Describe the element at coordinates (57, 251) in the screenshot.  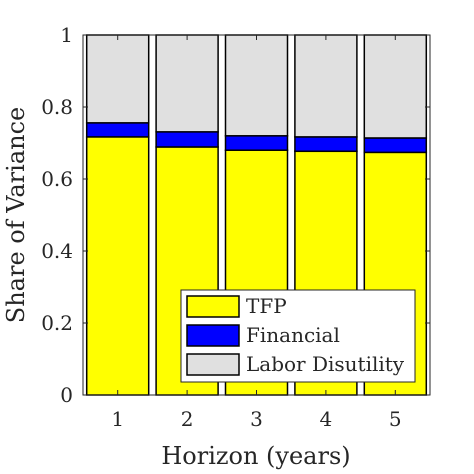
I see `y-tick-label: 0.4` at that location.